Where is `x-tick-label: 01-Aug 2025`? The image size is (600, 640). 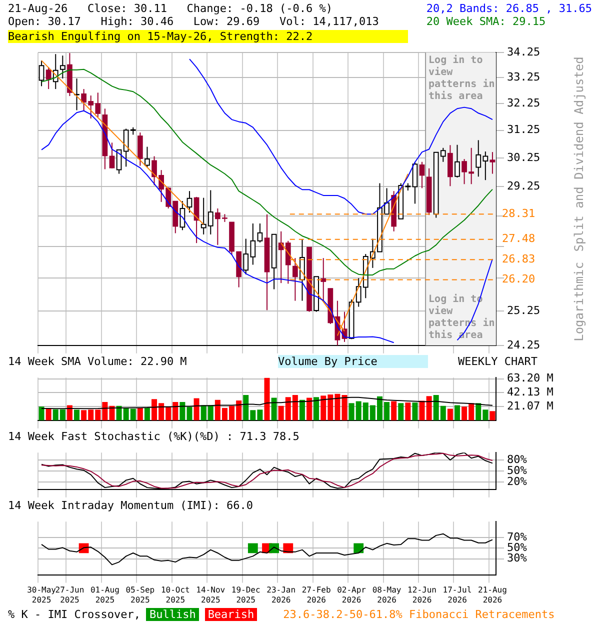
x-tick-label: 01-Aug 2025 is located at coordinates (105, 595).